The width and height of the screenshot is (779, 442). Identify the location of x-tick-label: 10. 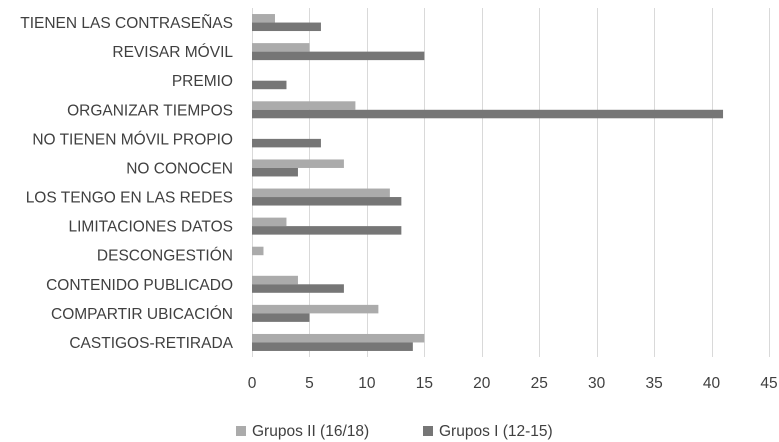
(367, 383).